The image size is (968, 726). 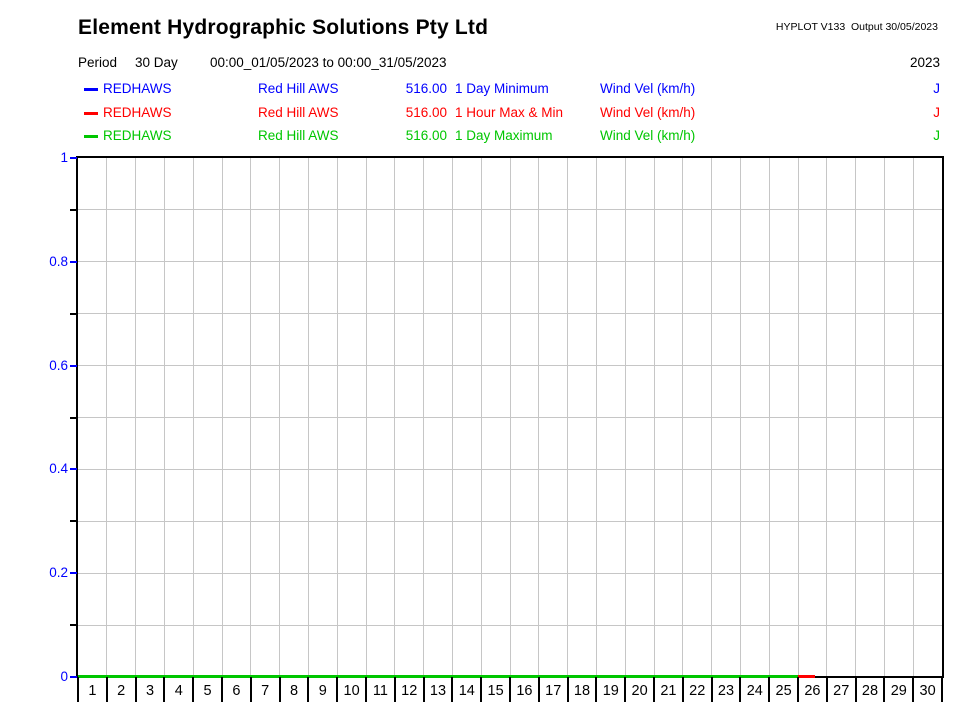 I want to click on y-tick-label: 1, so click(x=64, y=157).